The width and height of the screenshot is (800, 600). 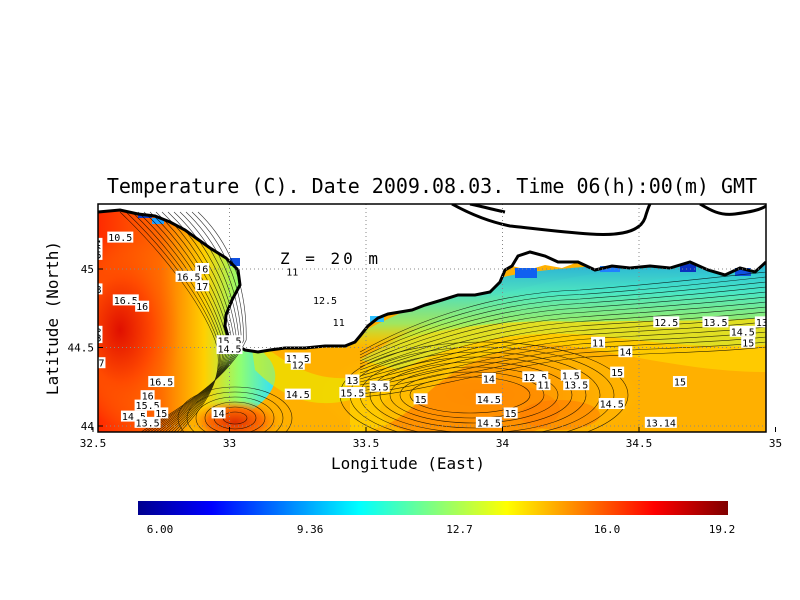 What do you see at coordinates (503, 443) in the screenshot?
I see `x-tick-label: 34` at bounding box center [503, 443].